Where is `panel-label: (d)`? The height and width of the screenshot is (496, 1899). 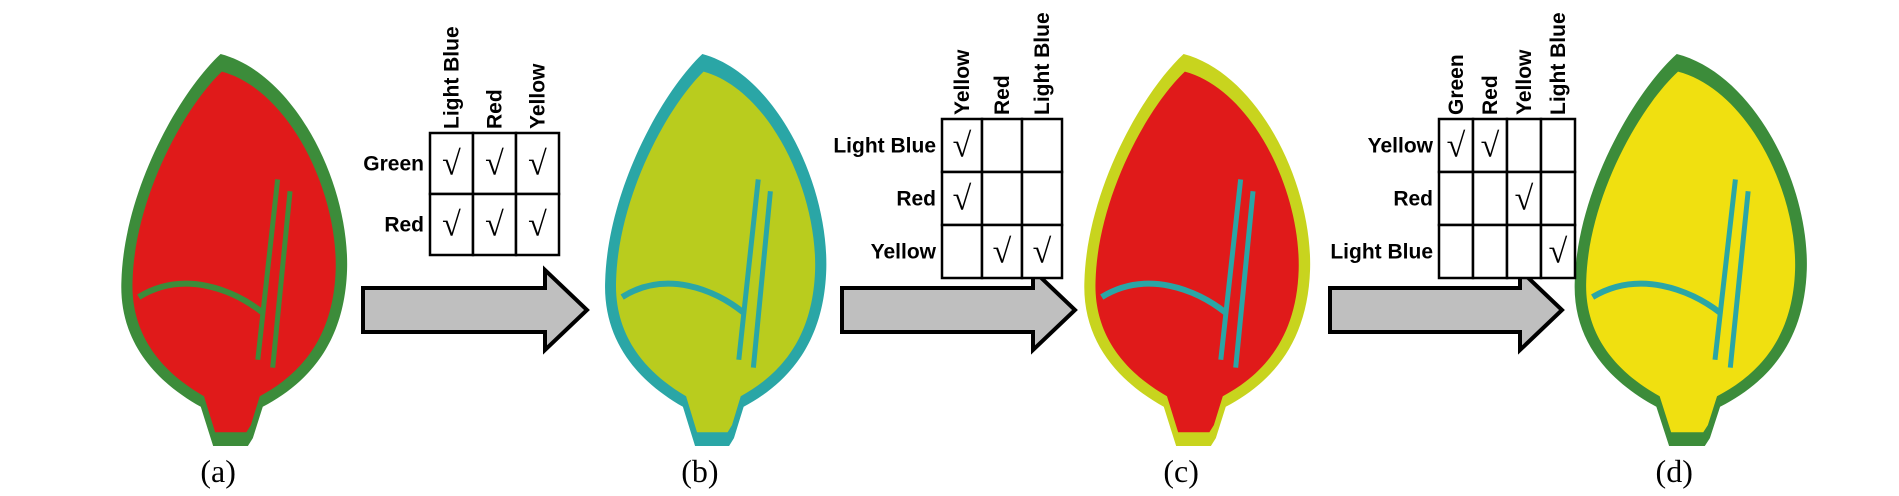
panel-label: (d) is located at coordinates (1674, 471).